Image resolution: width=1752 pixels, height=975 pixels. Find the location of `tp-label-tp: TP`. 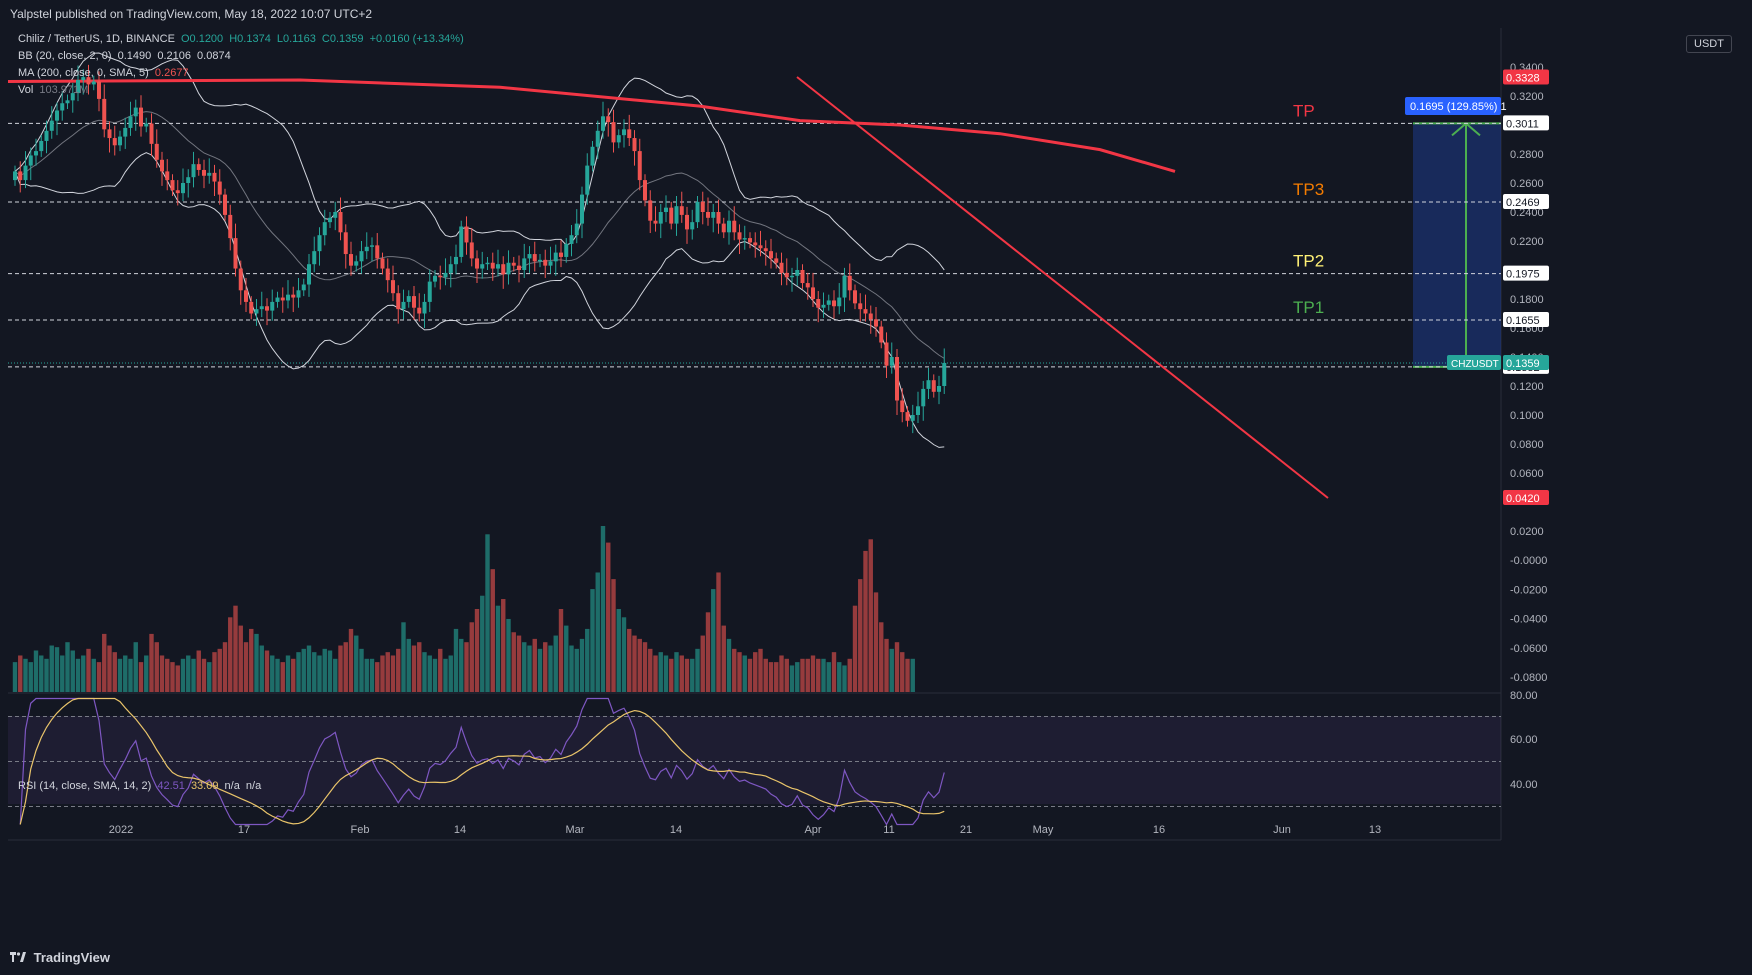

tp-label-tp: TP is located at coordinates (1304, 110).